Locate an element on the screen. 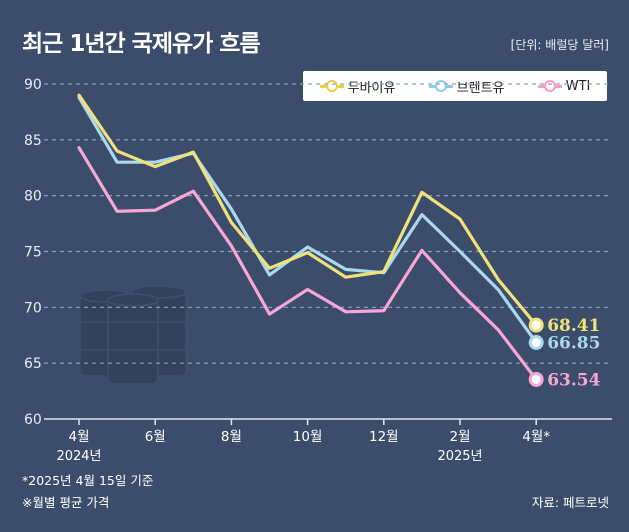  x-tick-label-10: 2월 is located at coordinates (459, 437).